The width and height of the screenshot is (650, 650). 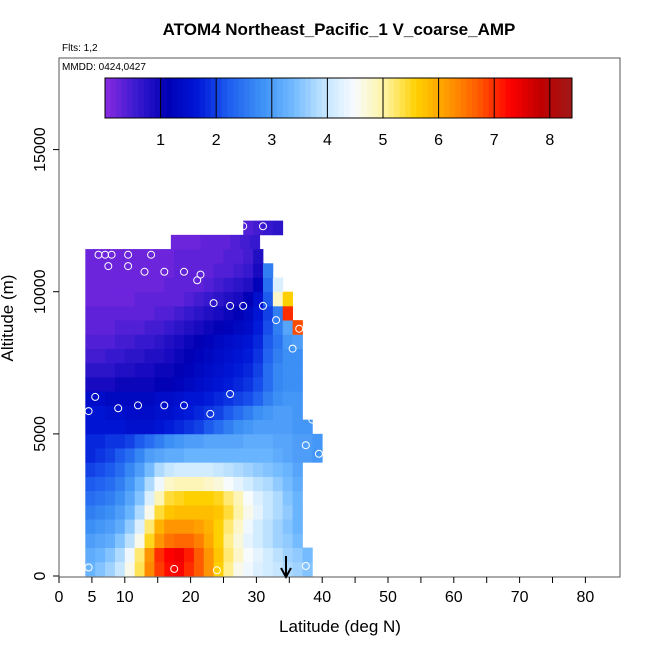 What do you see at coordinates (125, 597) in the screenshot?
I see `x-tick-label: 10` at bounding box center [125, 597].